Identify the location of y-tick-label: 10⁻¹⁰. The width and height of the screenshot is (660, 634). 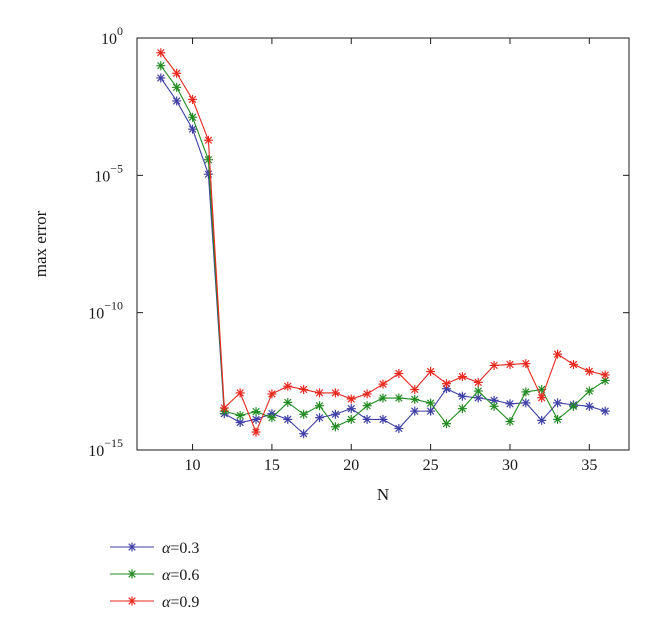
(105, 311).